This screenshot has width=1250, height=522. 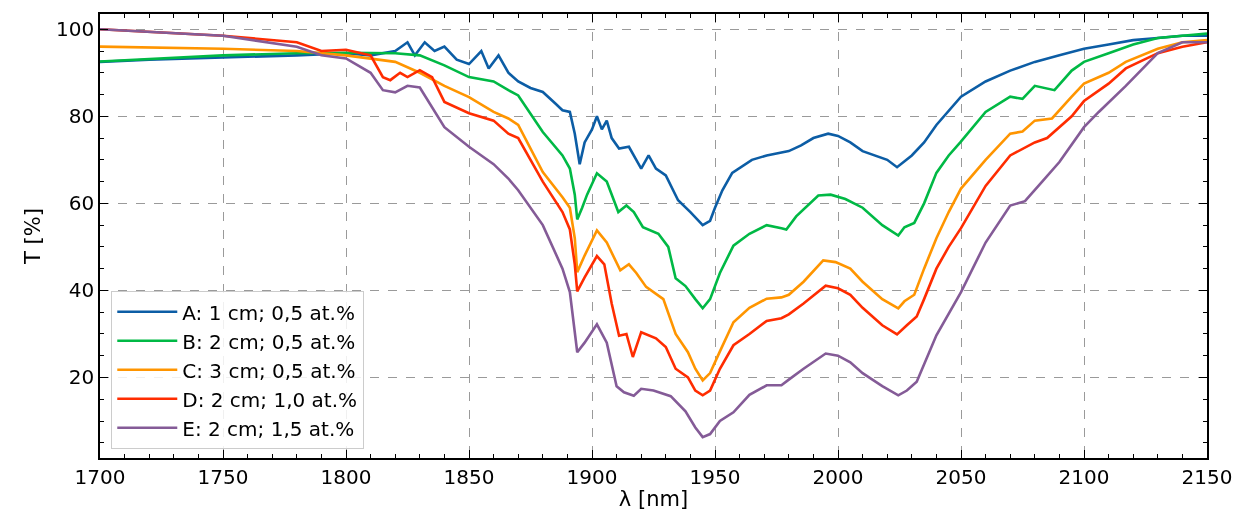 What do you see at coordinates (961, 476) in the screenshot?
I see `x-tick-label: 2050` at bounding box center [961, 476].